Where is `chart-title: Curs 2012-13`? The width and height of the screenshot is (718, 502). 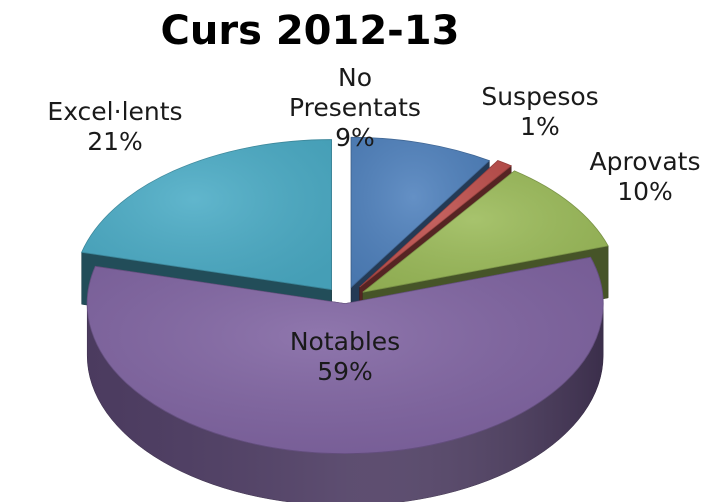 chart-title: Curs 2012-13 is located at coordinates (310, 31).